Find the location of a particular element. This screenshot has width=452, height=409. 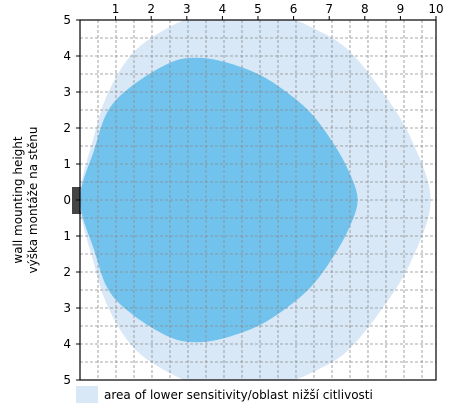

y-axis-label-line: výška montáže na stěnu is located at coordinates (33, 200).